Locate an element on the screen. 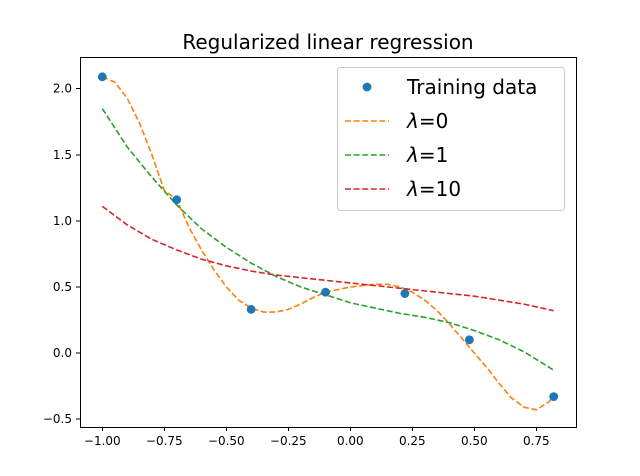 The image size is (640, 476). y-tick-label: 0.5 is located at coordinates (62, 287).